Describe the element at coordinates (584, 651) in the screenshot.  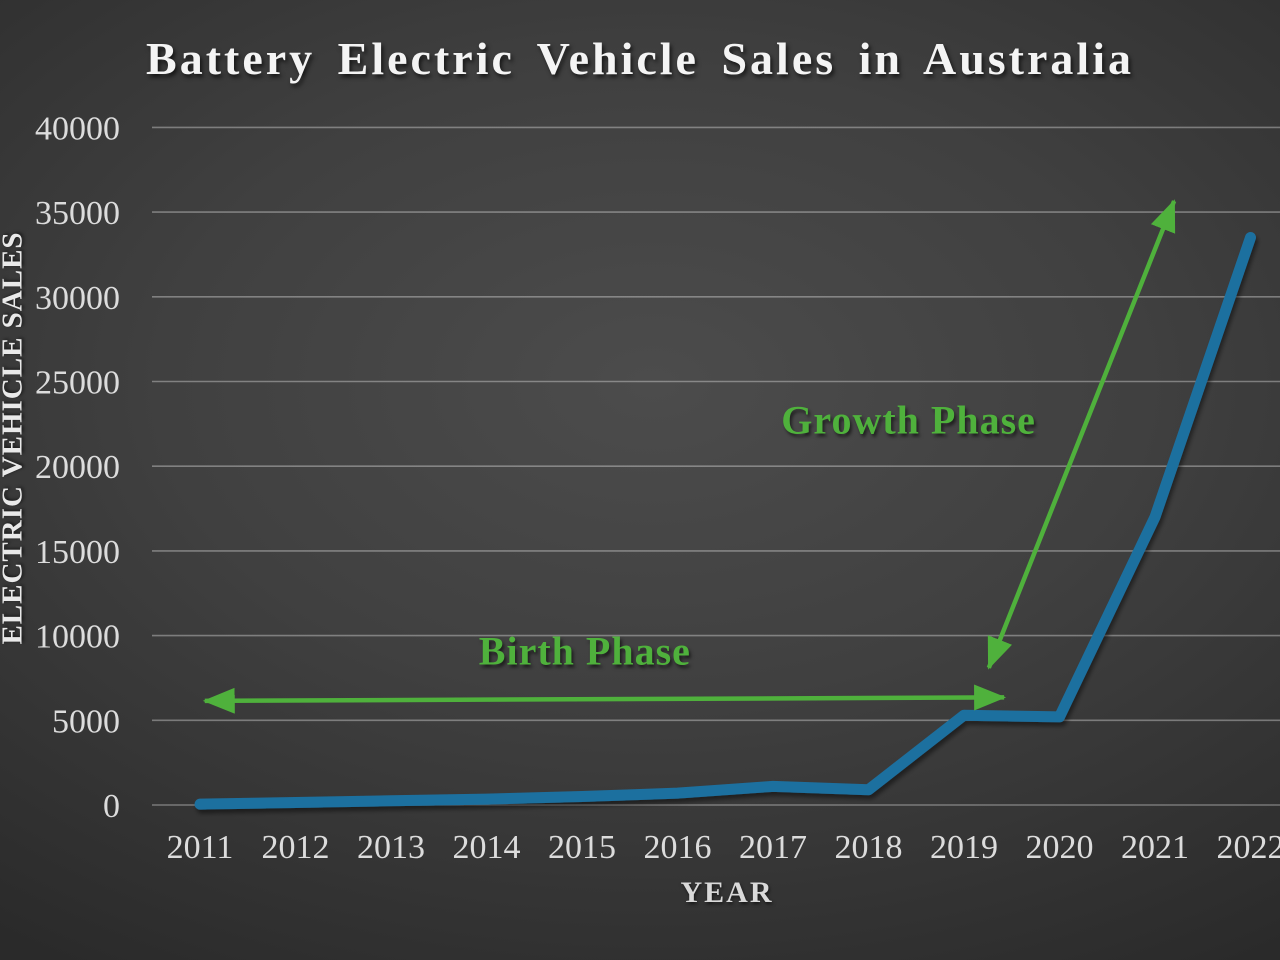
I see `birth-phase-label: Birth Phase` at that location.